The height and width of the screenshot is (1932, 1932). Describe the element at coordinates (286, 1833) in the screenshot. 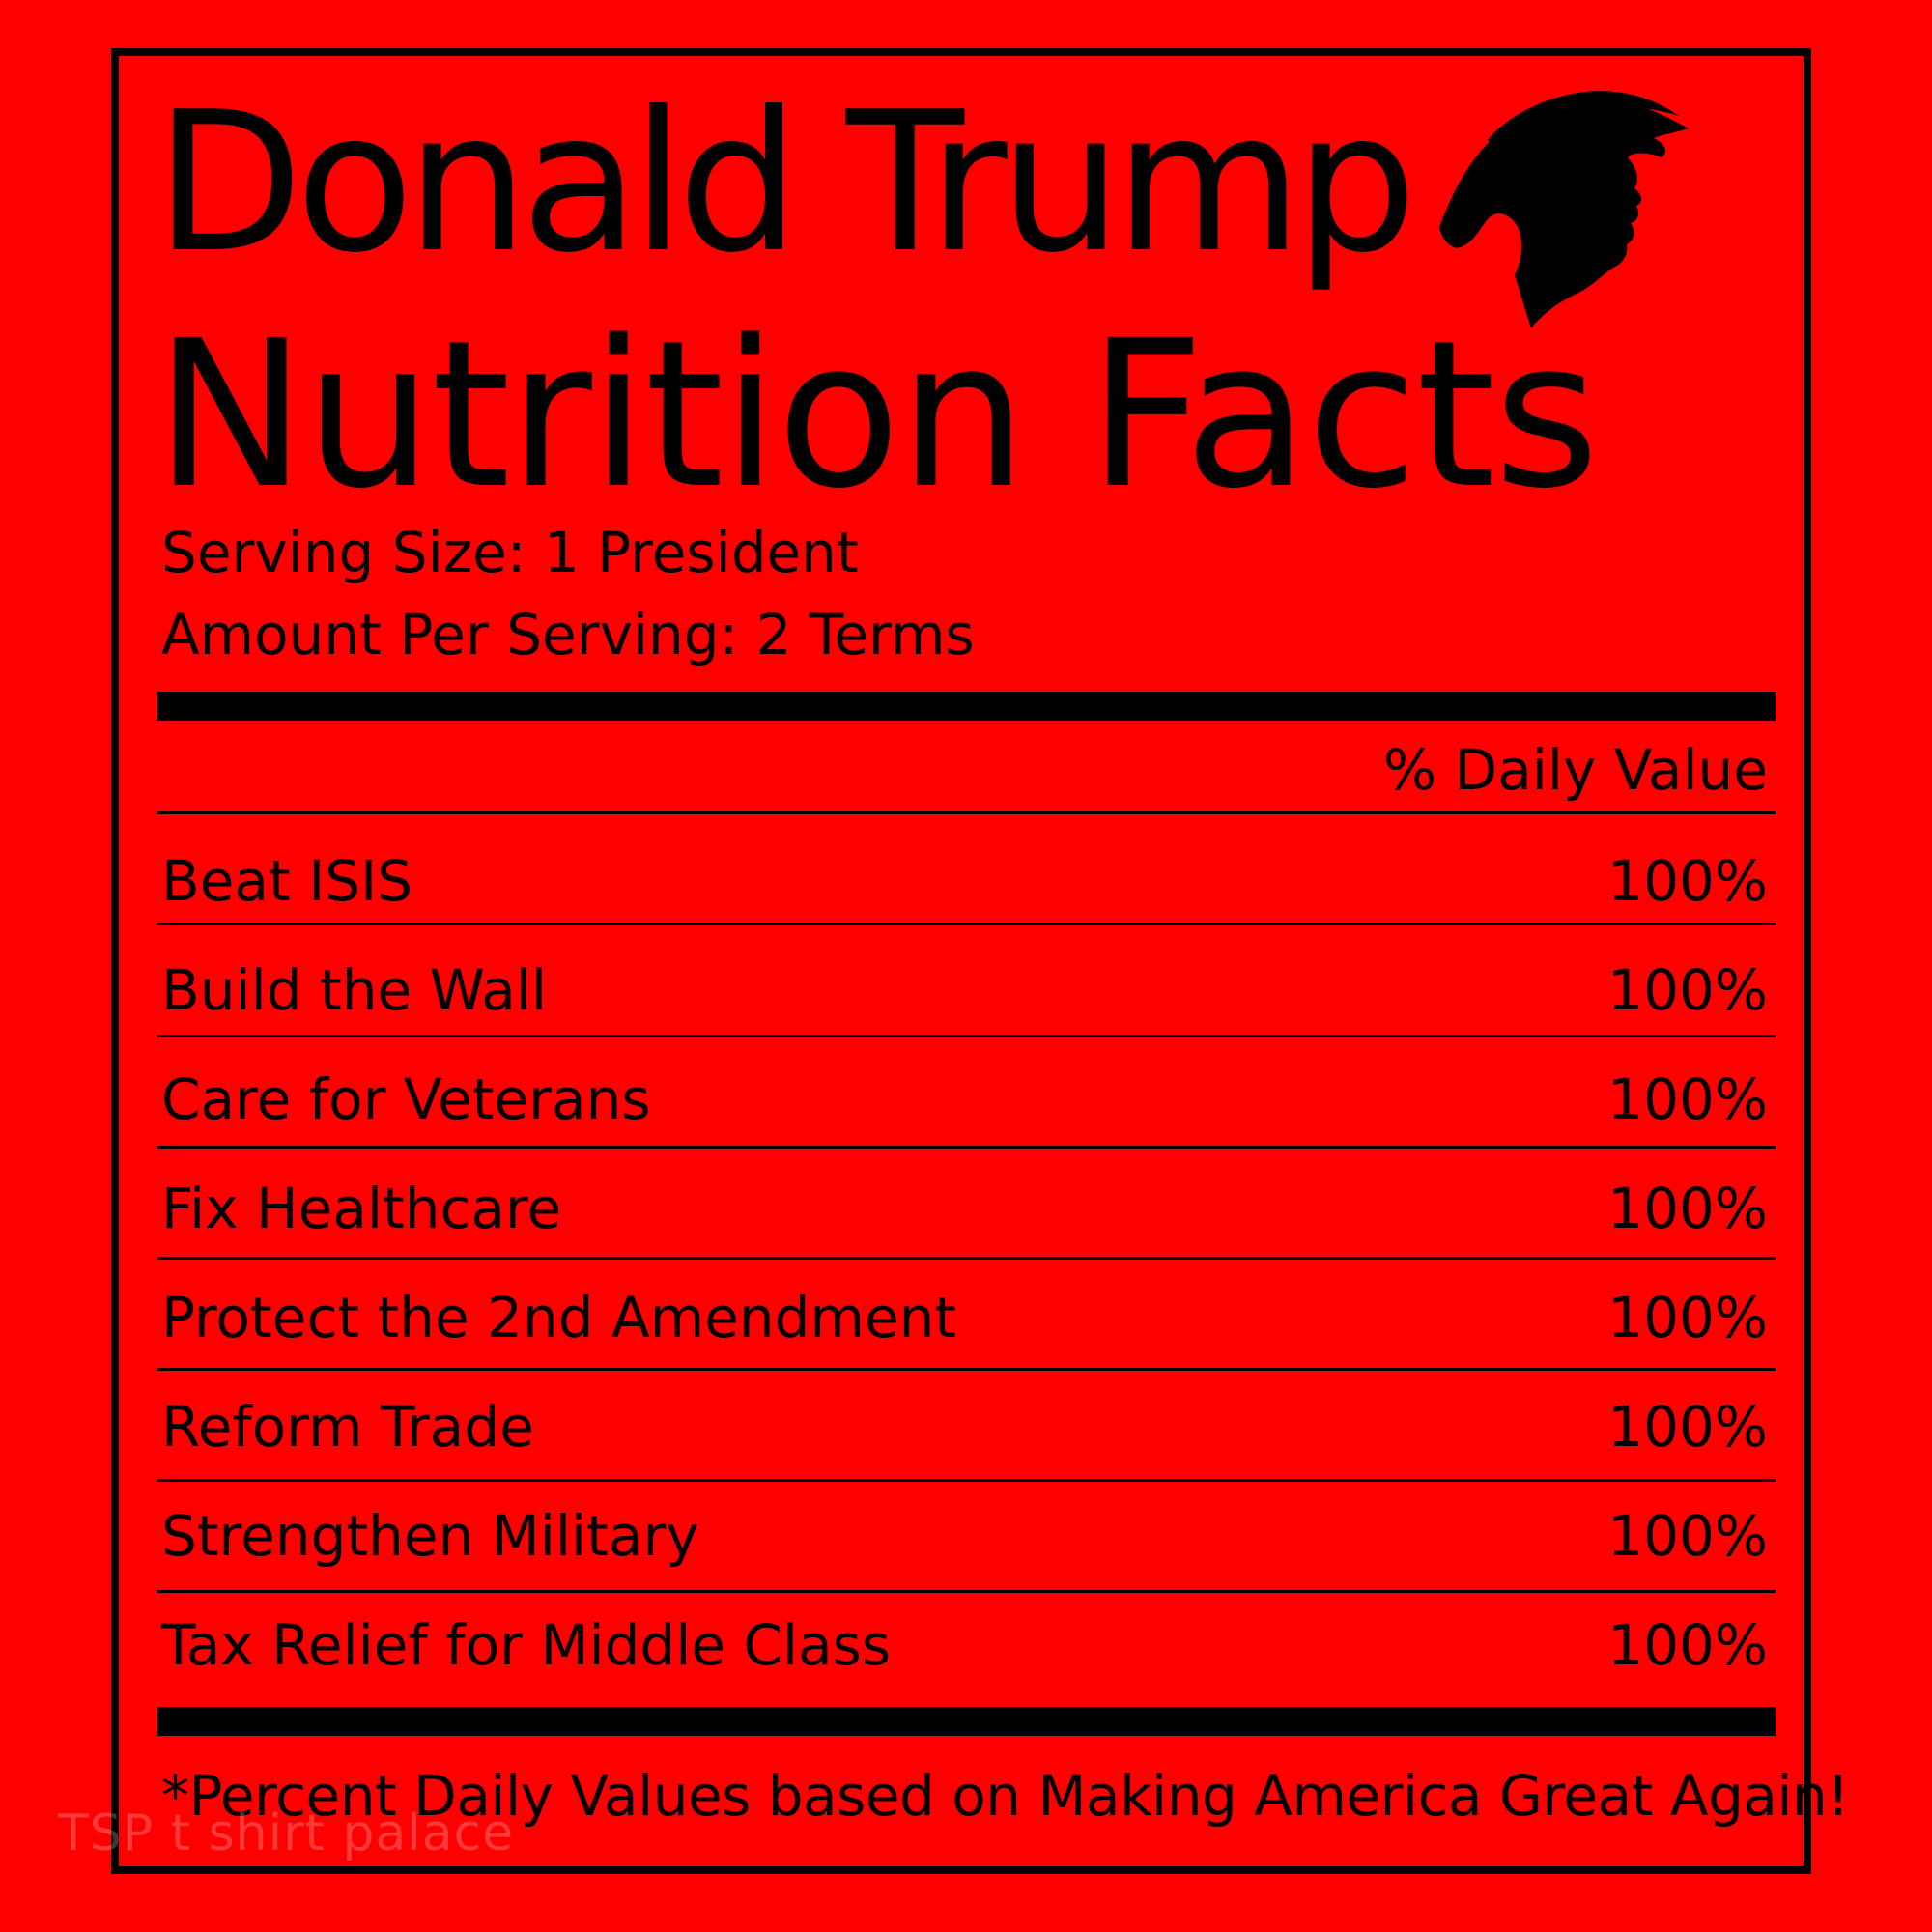

I see `watermark: TSP t shirt palace` at that location.